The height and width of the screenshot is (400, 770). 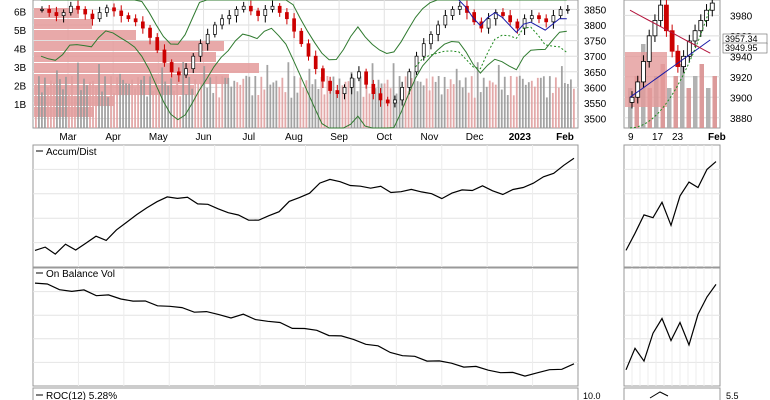 What do you see at coordinates (81, 395) in the screenshot?
I see `roc-label: ROC(12) 5.28%` at bounding box center [81, 395].